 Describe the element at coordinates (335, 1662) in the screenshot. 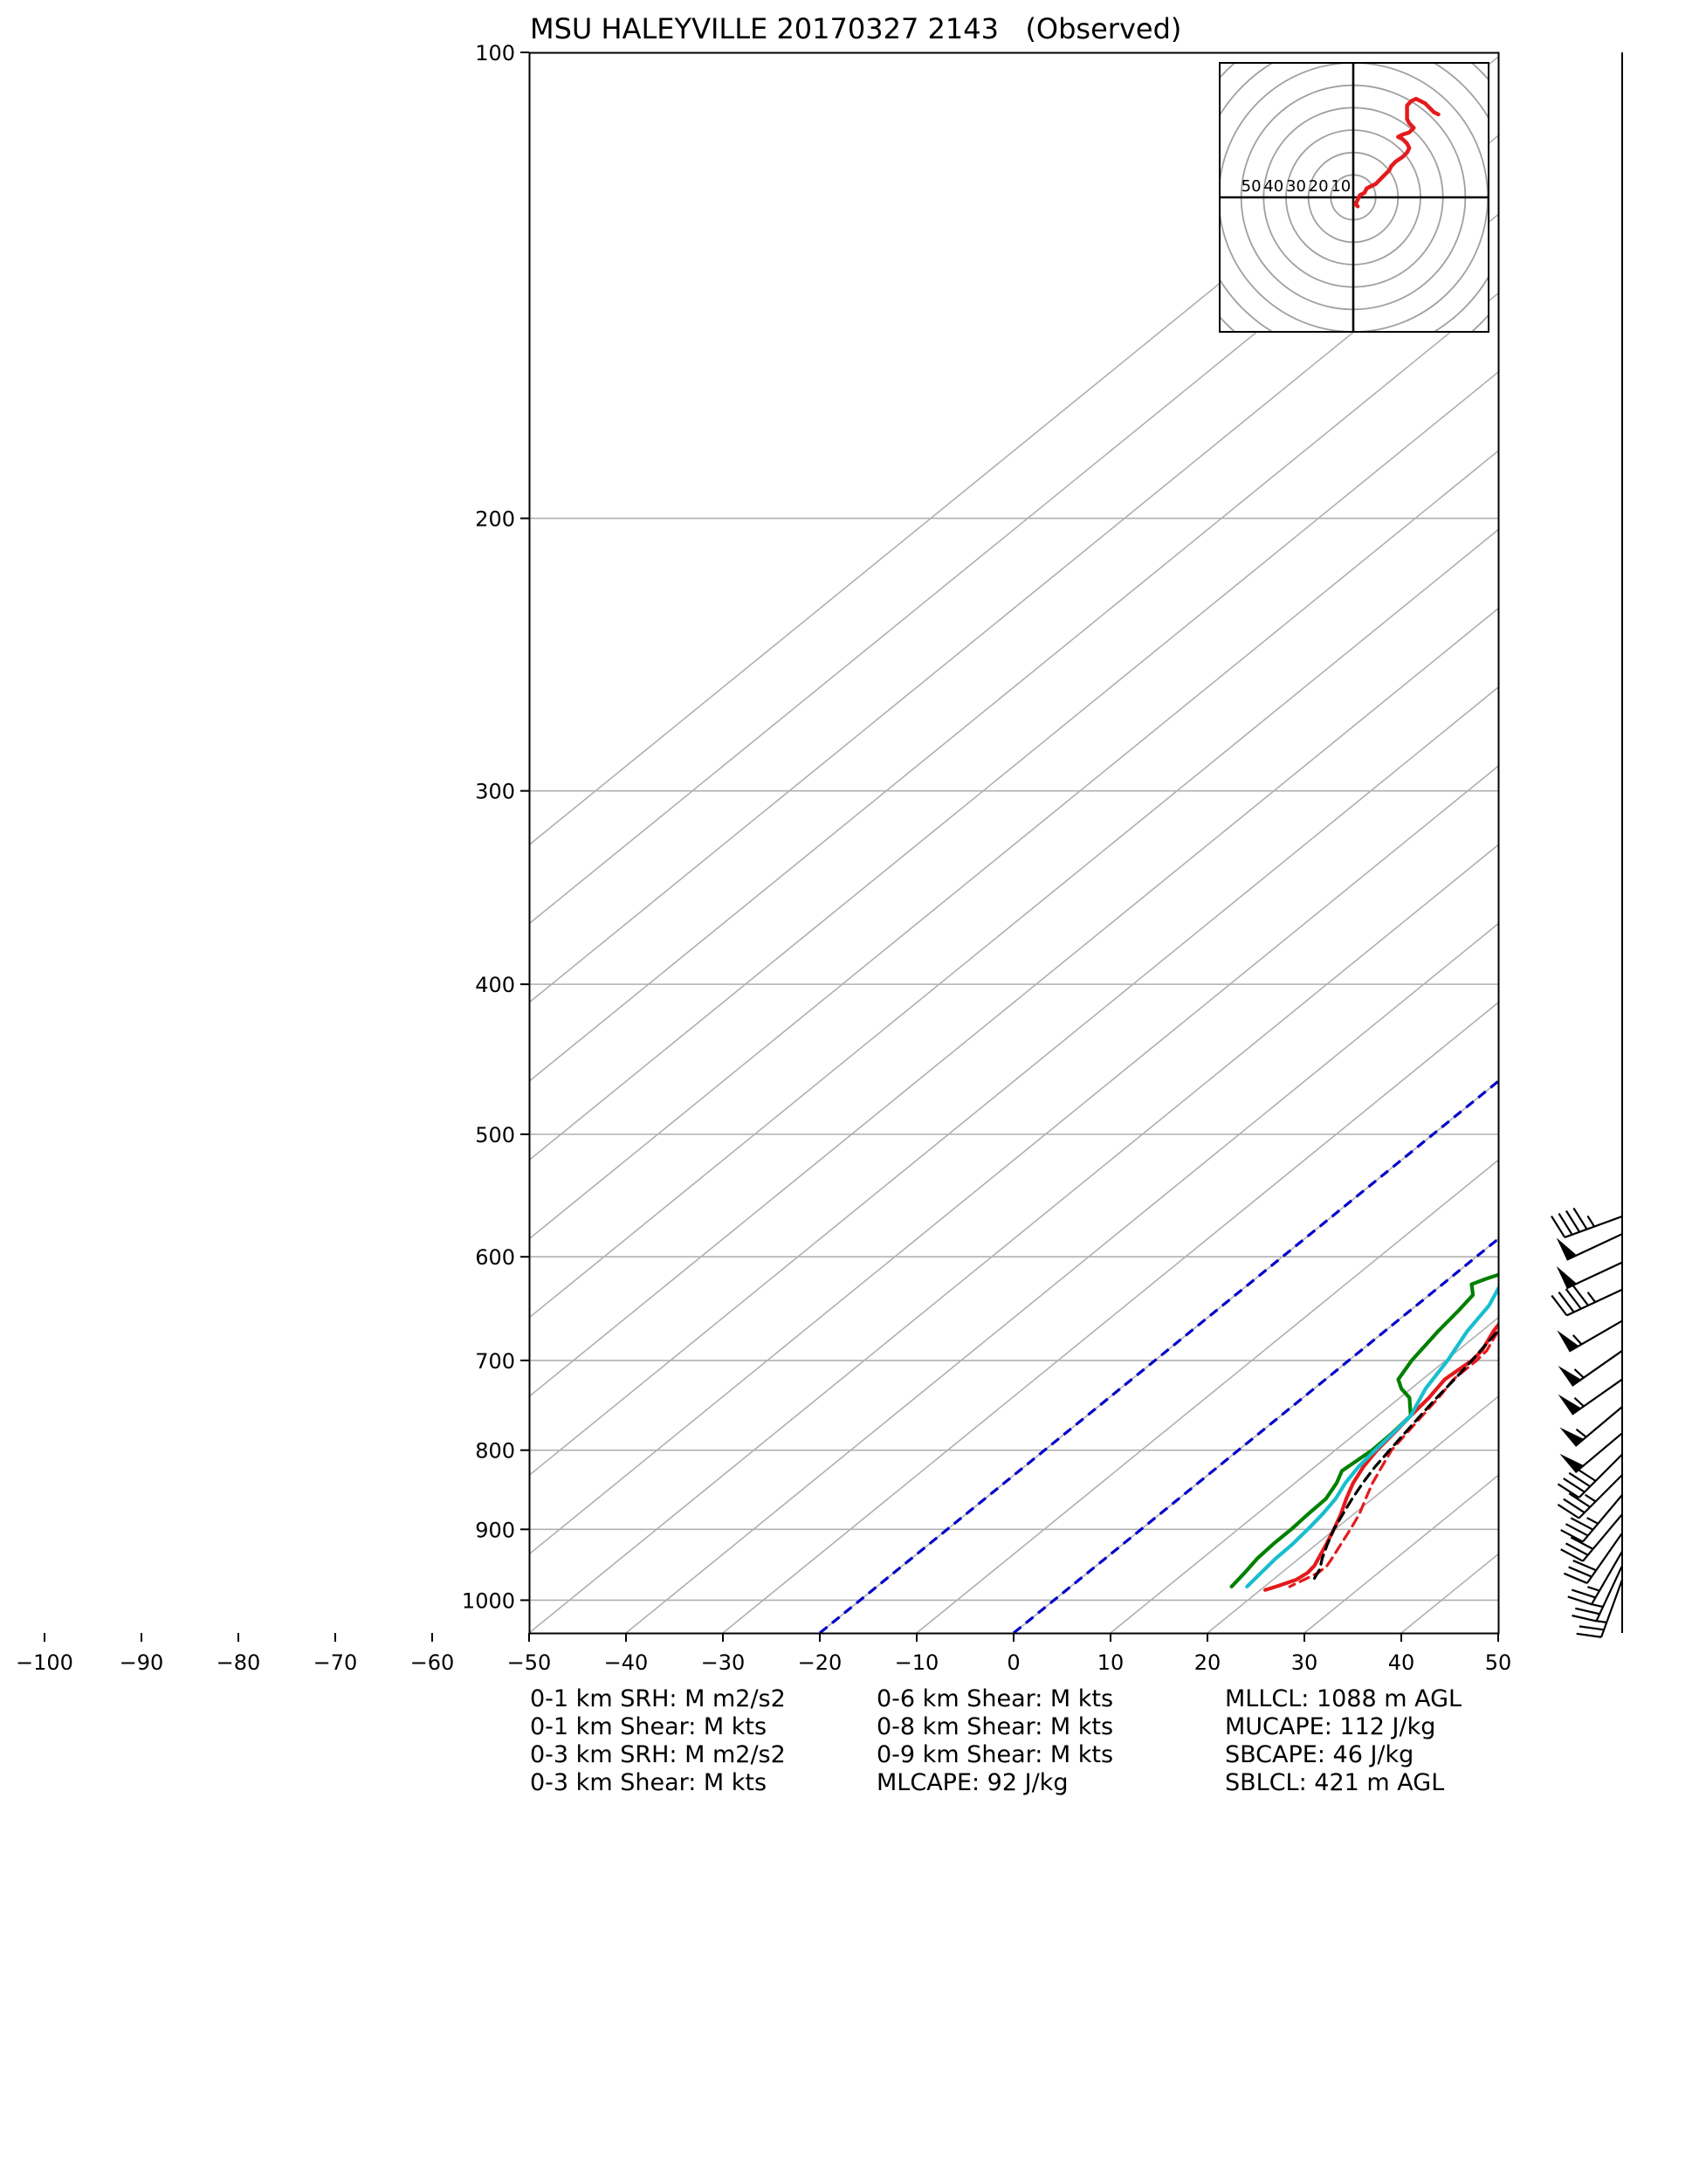

I see `x-tick-label: −70` at that location.